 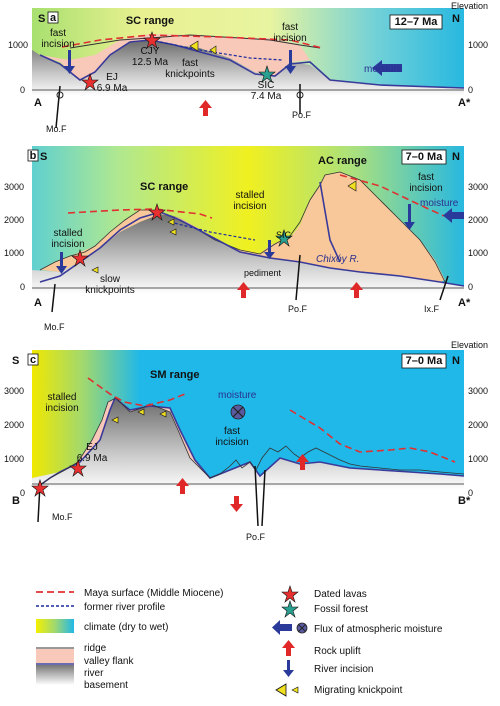 I want to click on panel-b-time-box, so click(x=424, y=157).